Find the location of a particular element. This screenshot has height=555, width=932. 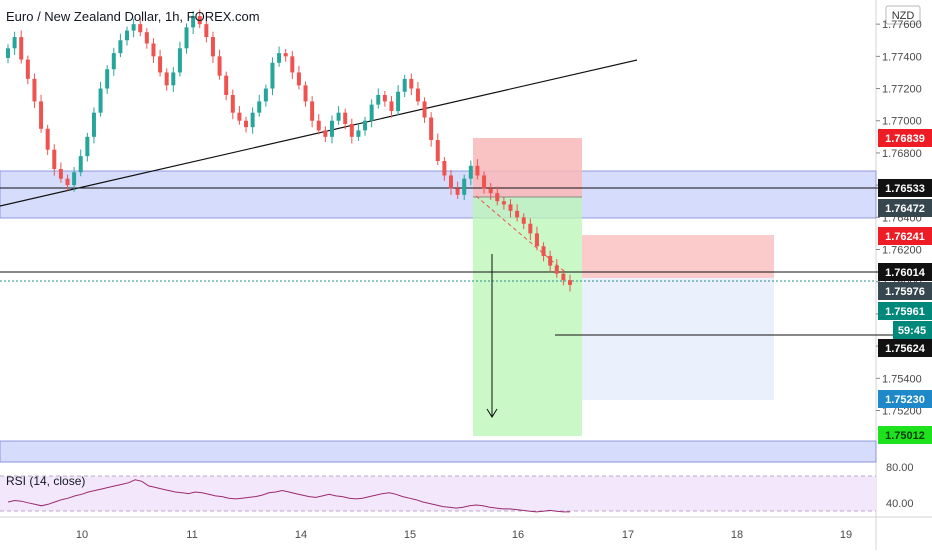

tag-countdown: 59:45 is located at coordinates (912, 330).